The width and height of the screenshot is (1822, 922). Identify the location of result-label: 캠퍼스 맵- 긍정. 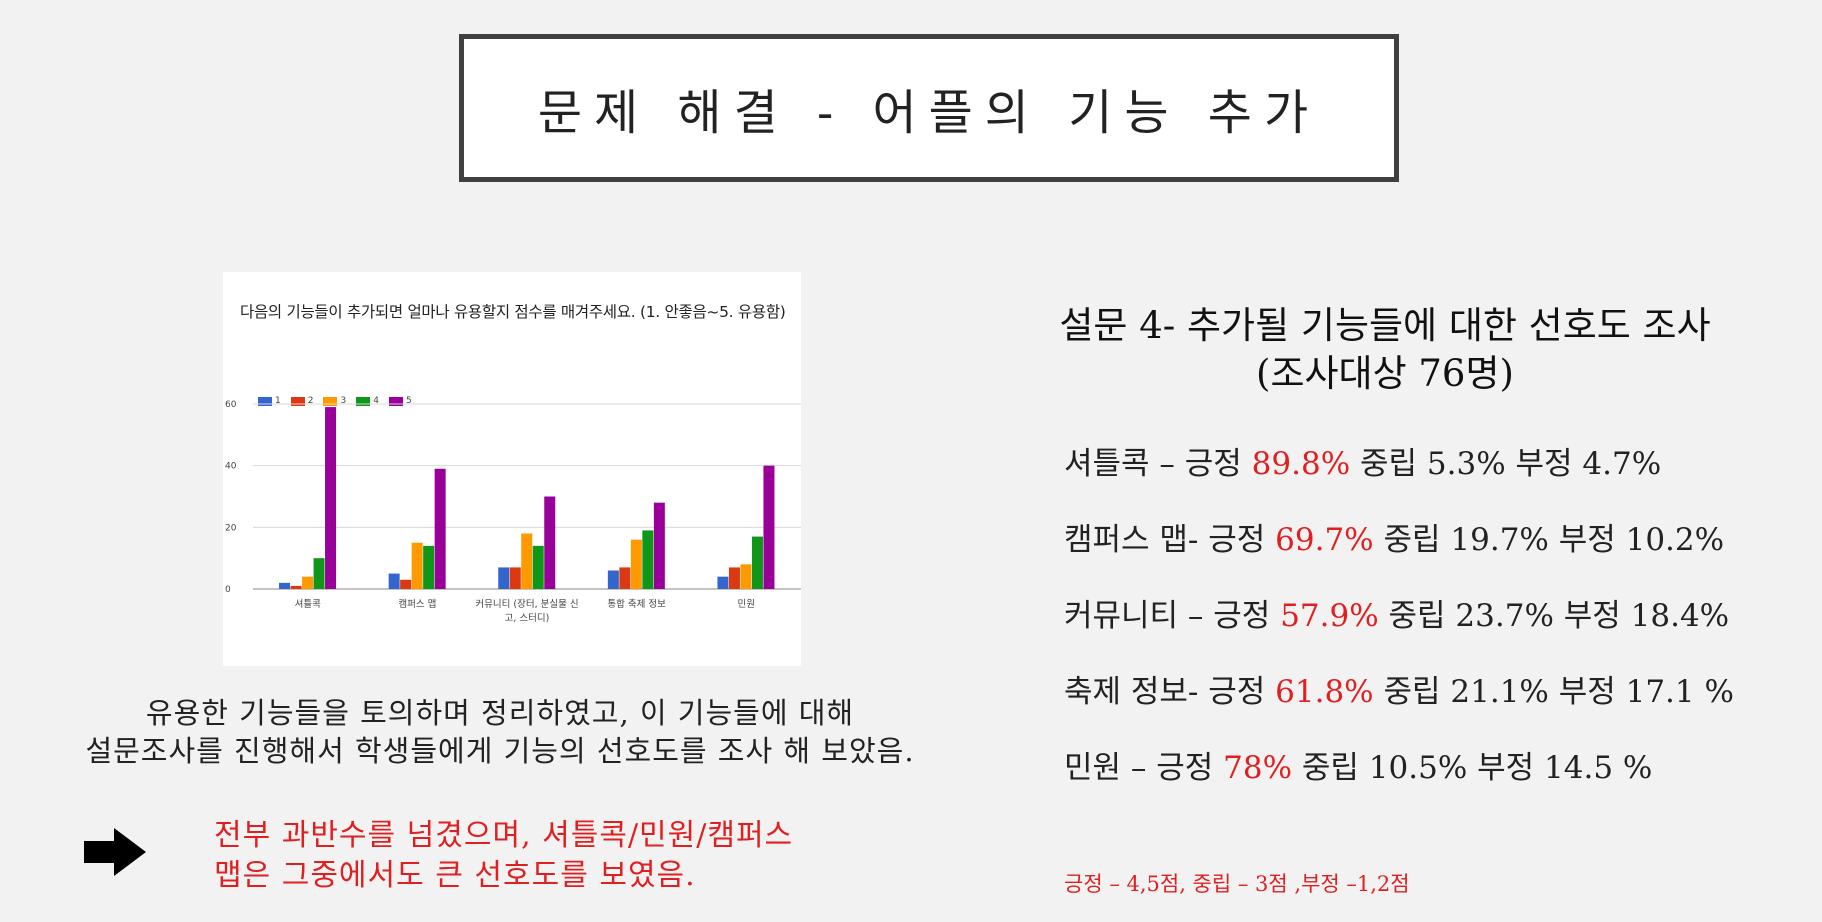
(1170, 540).